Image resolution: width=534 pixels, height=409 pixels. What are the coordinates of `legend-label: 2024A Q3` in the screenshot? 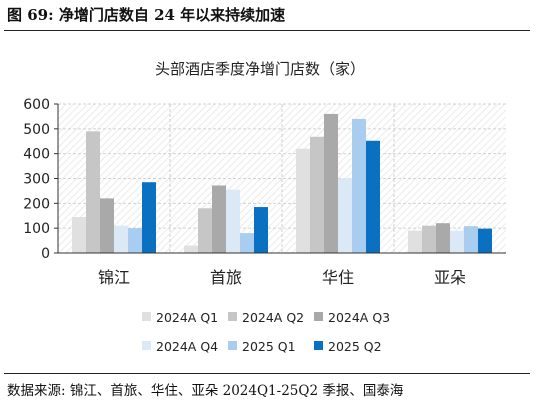 It's located at (359, 317).